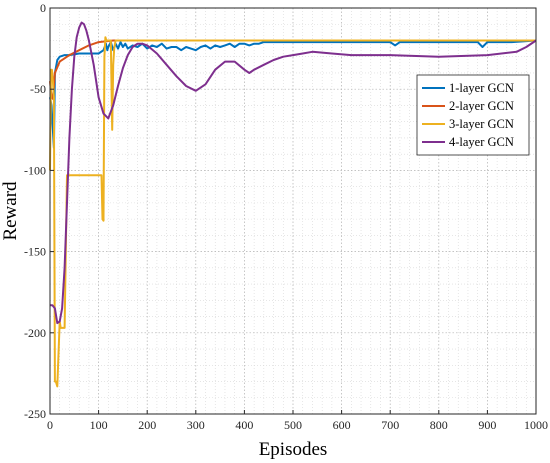 The width and height of the screenshot is (550, 463). I want to click on legend-entry: 4-layer GCN, so click(481, 142).